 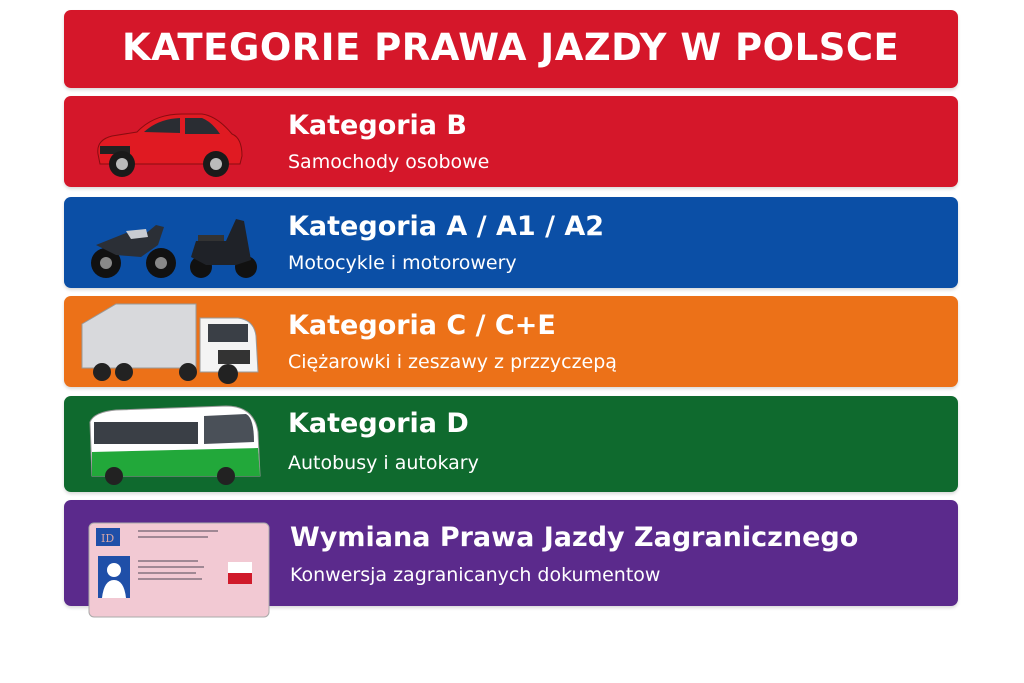 I want to click on category-heading: Kategoria C / C+E, so click(x=422, y=325).